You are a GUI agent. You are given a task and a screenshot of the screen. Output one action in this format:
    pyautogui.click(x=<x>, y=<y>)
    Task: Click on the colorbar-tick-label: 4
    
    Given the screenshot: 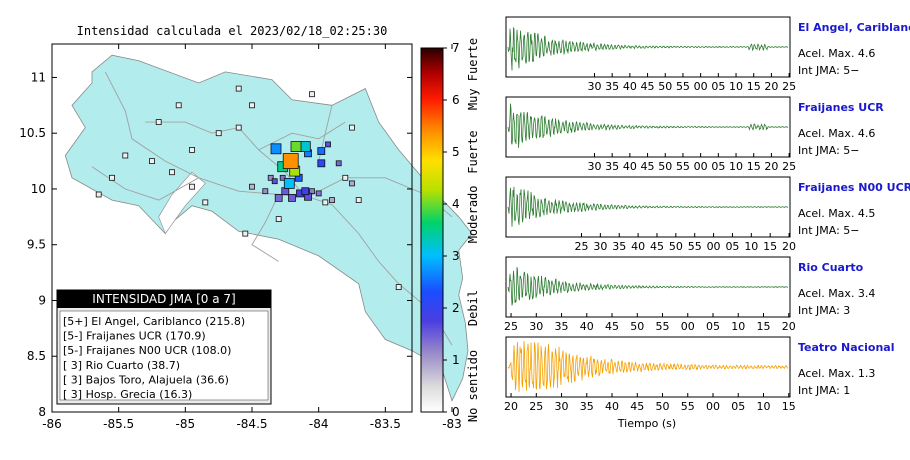 What is the action you would take?
    pyautogui.click(x=456, y=204)
    